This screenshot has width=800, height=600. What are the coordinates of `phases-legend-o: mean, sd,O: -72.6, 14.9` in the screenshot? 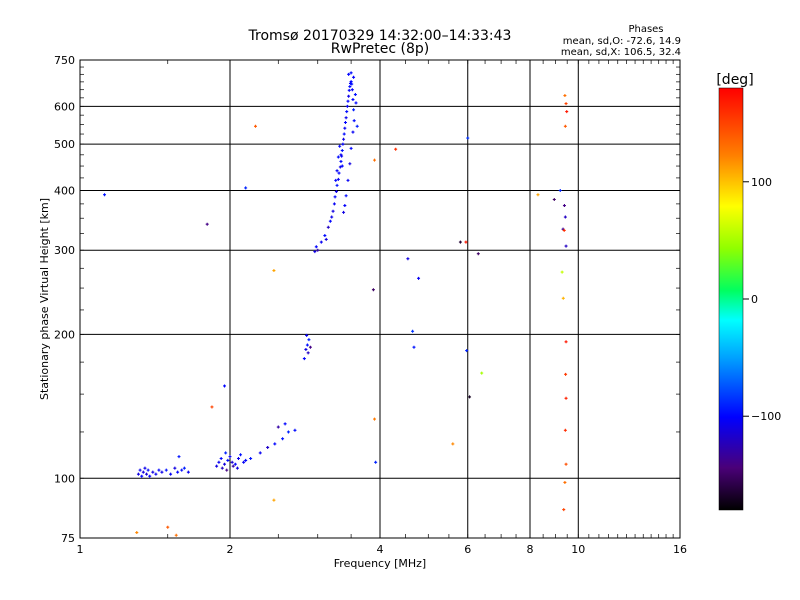 It's located at (622, 41).